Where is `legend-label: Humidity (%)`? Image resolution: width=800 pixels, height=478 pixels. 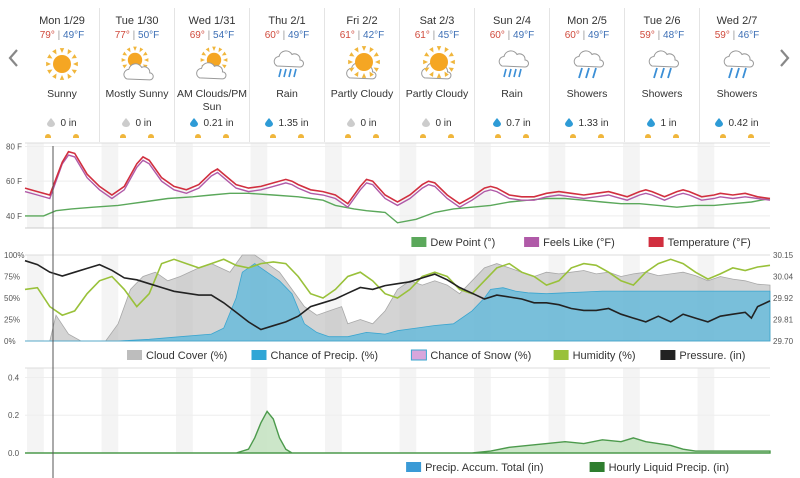 legend-label: Humidity (%) is located at coordinates (604, 356).